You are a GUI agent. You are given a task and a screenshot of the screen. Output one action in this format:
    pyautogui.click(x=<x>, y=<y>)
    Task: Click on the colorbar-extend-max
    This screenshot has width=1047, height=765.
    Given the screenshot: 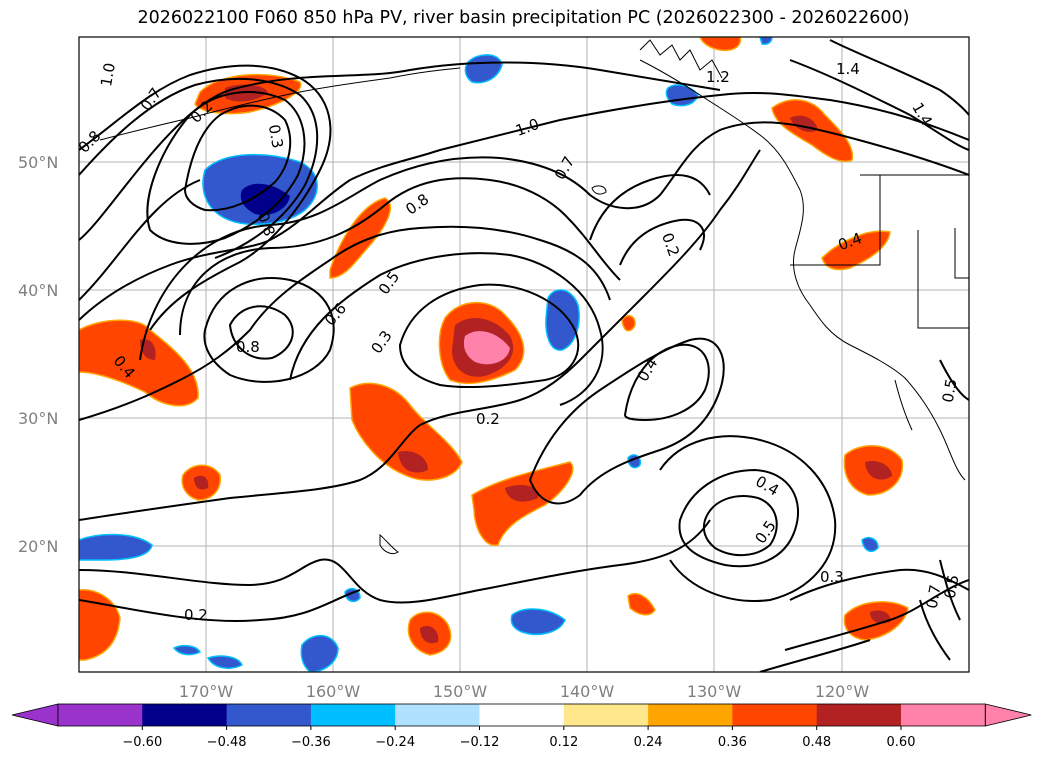 What is the action you would take?
    pyautogui.click(x=1008, y=715)
    